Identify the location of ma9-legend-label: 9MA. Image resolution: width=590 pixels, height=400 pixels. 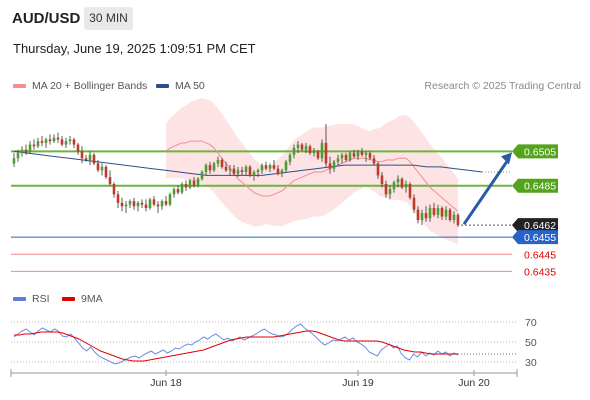
(92, 299).